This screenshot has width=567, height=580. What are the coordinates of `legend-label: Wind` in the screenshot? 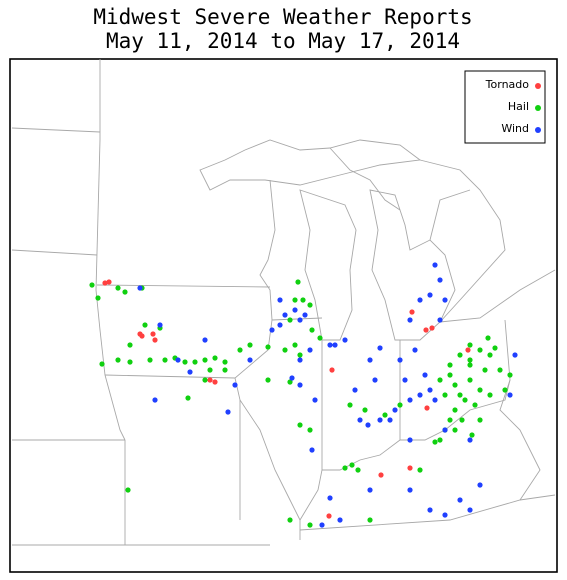 It's located at (515, 128).